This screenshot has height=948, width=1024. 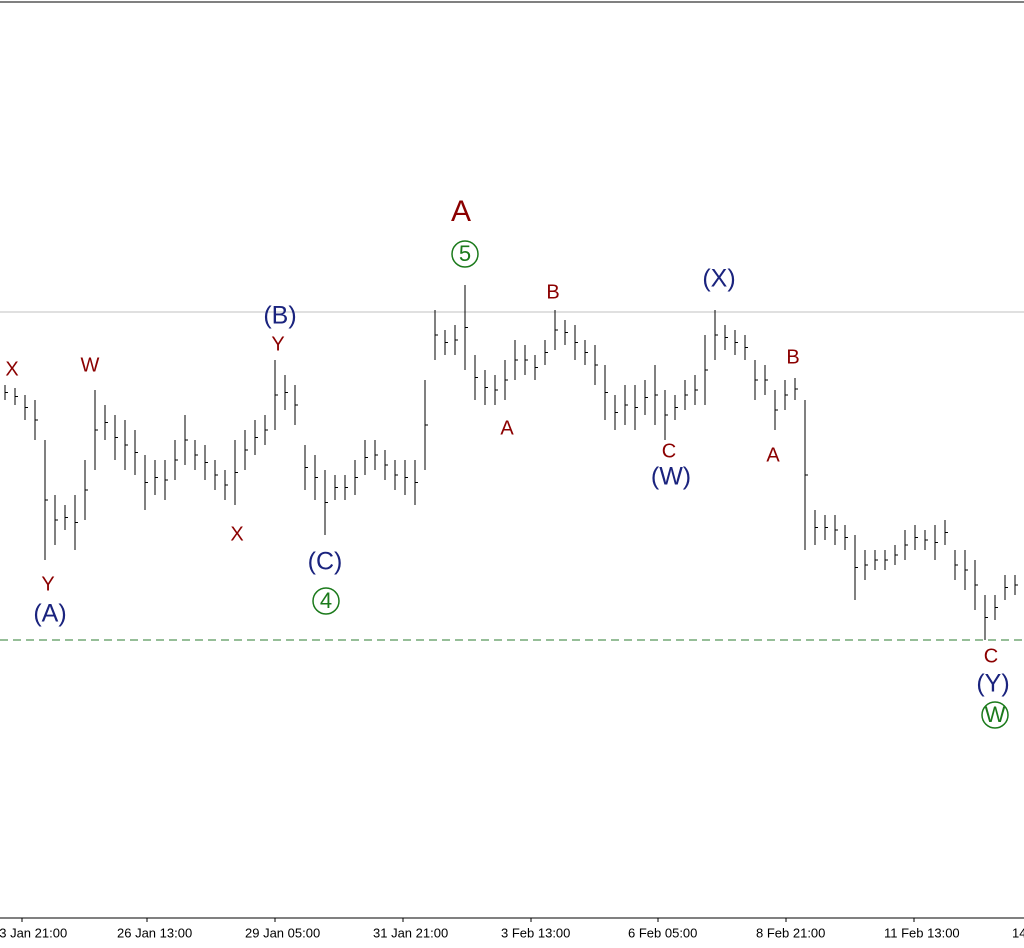 I want to click on x-tick-label: 26 Jan 13:00, so click(x=154, y=932).